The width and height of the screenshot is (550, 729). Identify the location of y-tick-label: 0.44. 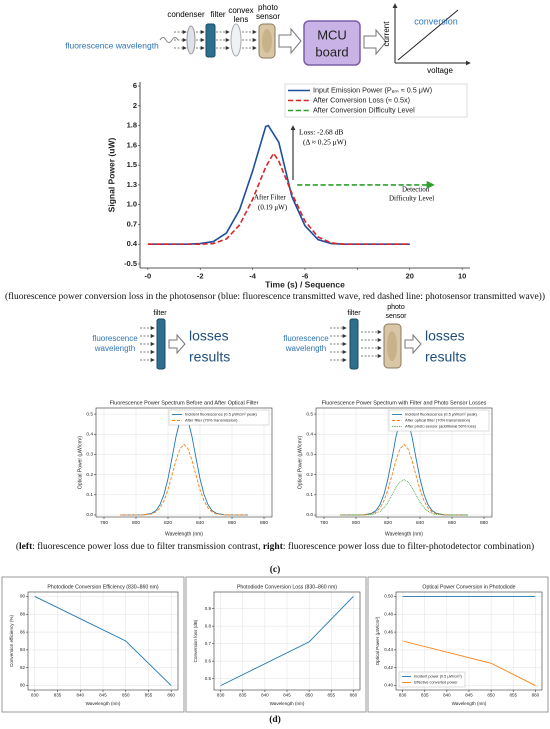
(388, 649).